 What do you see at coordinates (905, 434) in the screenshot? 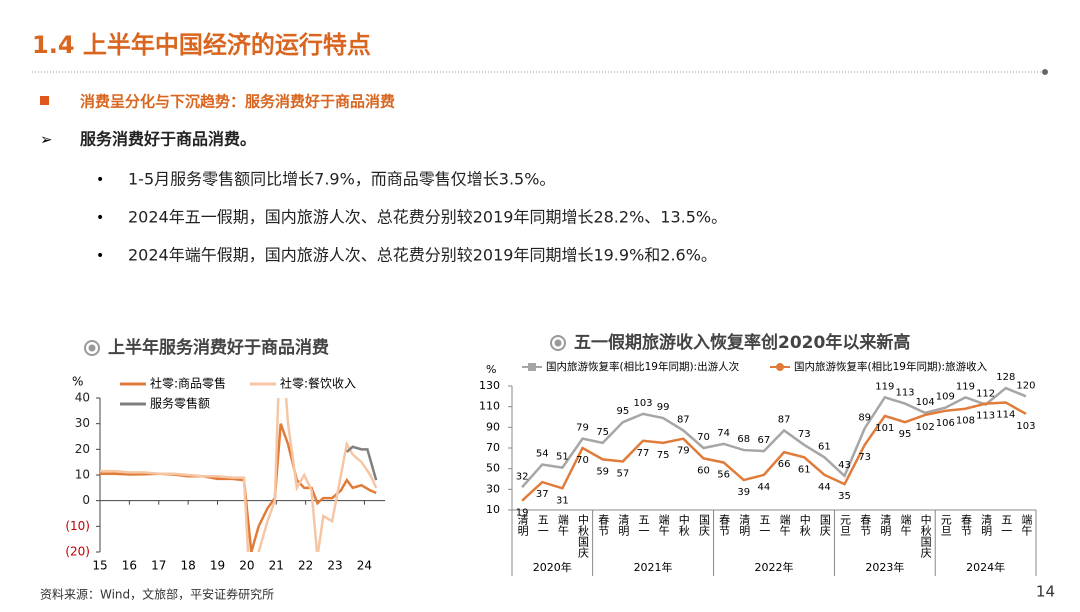
I see `value-label: 95` at bounding box center [905, 434].